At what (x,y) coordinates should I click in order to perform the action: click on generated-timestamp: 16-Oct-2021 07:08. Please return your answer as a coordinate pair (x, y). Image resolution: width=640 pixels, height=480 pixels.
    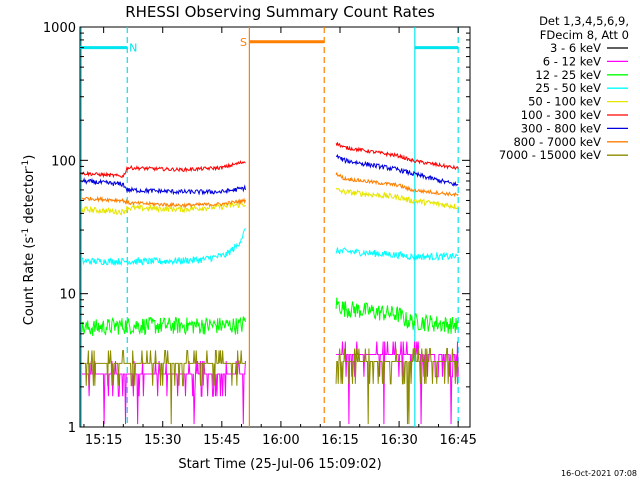
    Looking at the image, I should click on (599, 473).